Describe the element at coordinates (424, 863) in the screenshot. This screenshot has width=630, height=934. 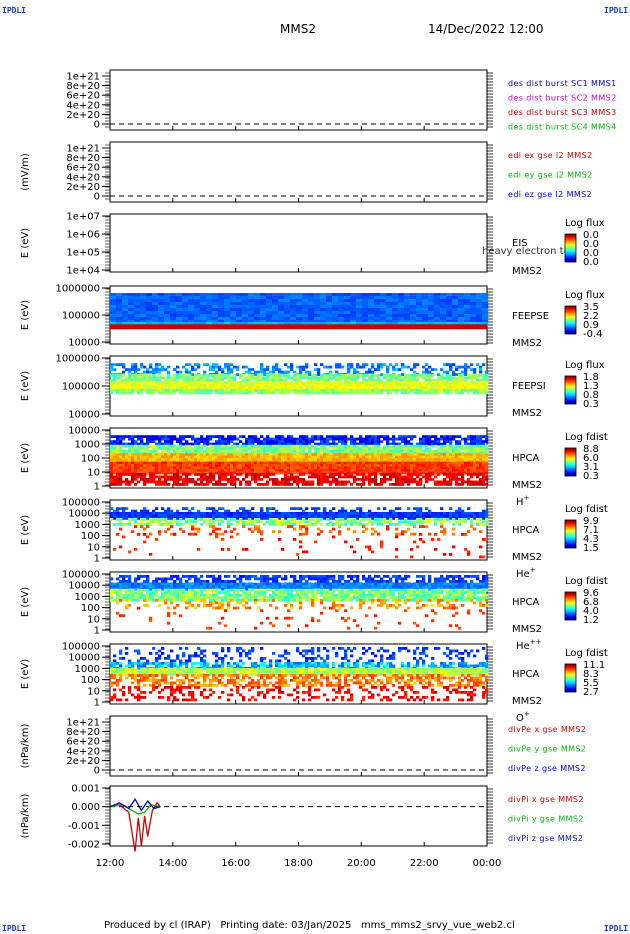
I see `x-tick-label: 22:00` at that location.